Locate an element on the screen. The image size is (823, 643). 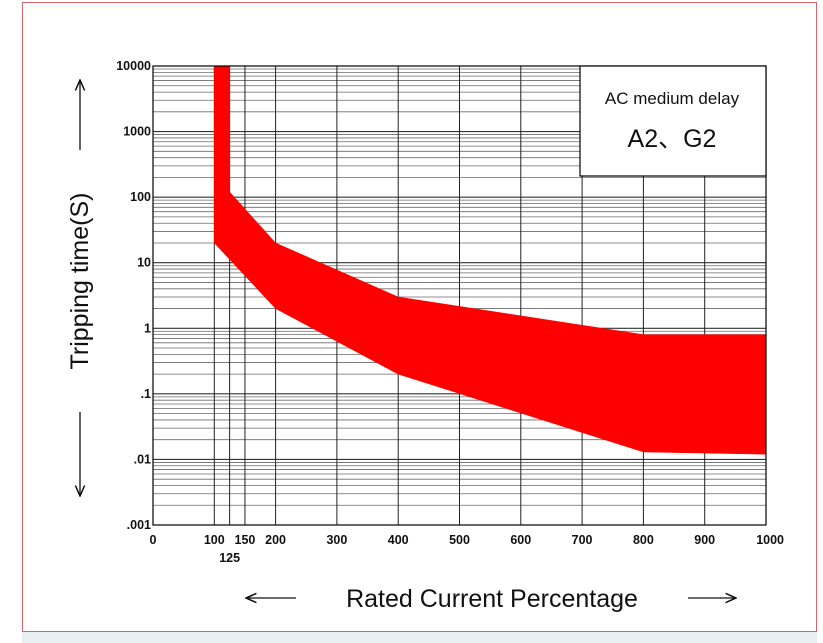
bottom-band is located at coordinates (419, 637).